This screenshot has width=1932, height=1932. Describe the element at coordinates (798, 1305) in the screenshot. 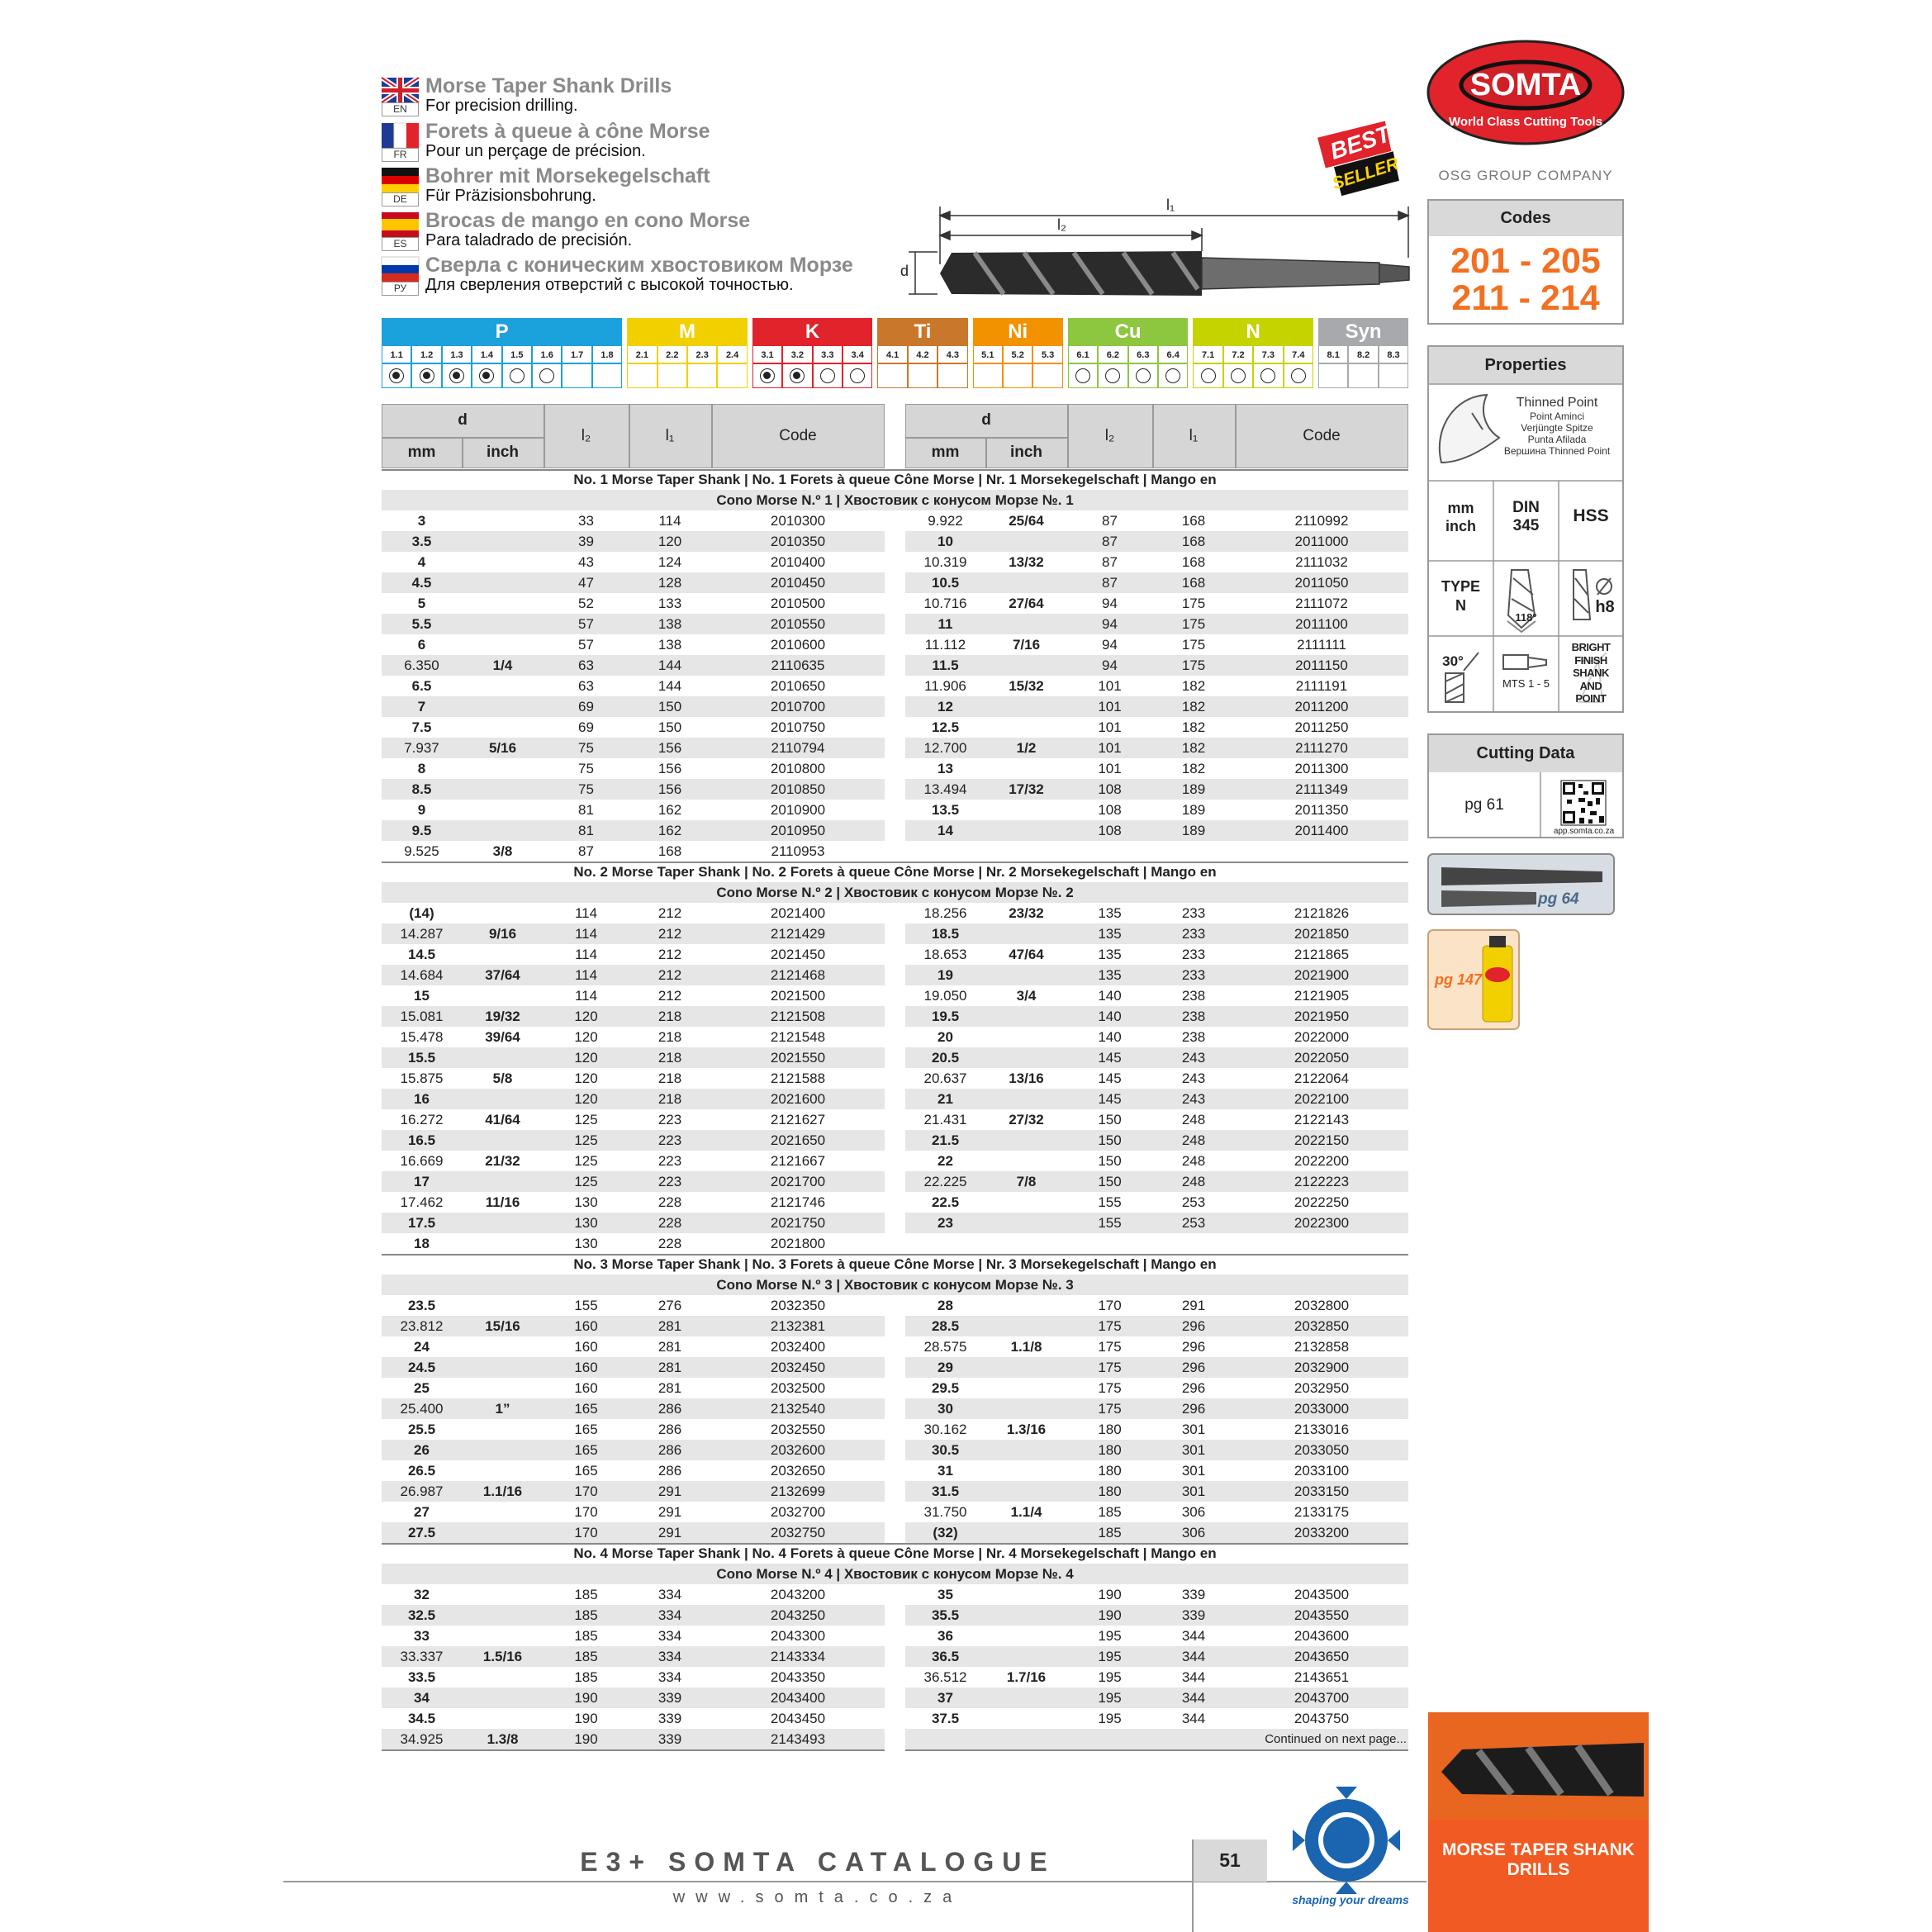

I see `table-cell: 2032350` at that location.